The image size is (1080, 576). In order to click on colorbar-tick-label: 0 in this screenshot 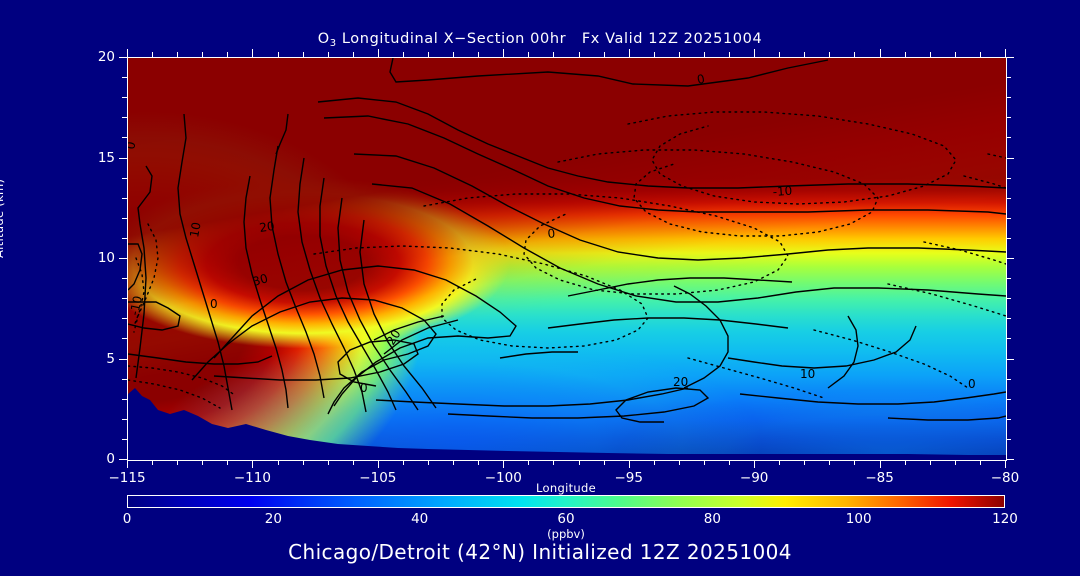, I will do `click(127, 519)`.